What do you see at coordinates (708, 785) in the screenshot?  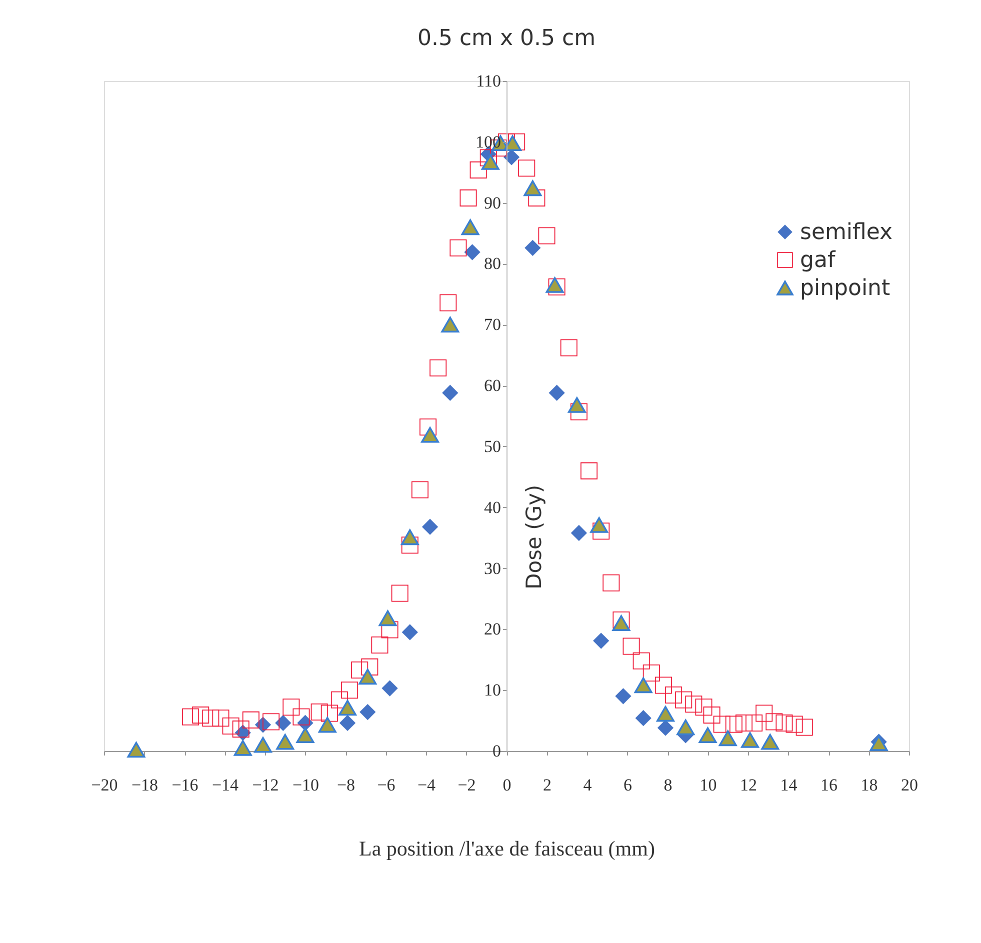 I see `x-tick-label: 10` at bounding box center [708, 785].